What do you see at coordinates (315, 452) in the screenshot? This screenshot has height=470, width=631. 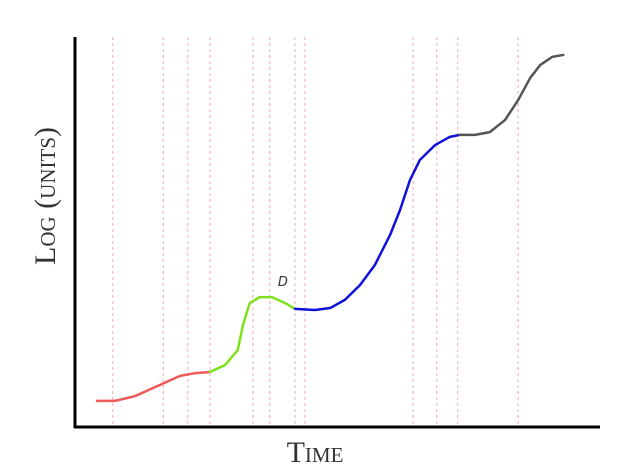 I see `x-axis-title: Time` at bounding box center [315, 452].